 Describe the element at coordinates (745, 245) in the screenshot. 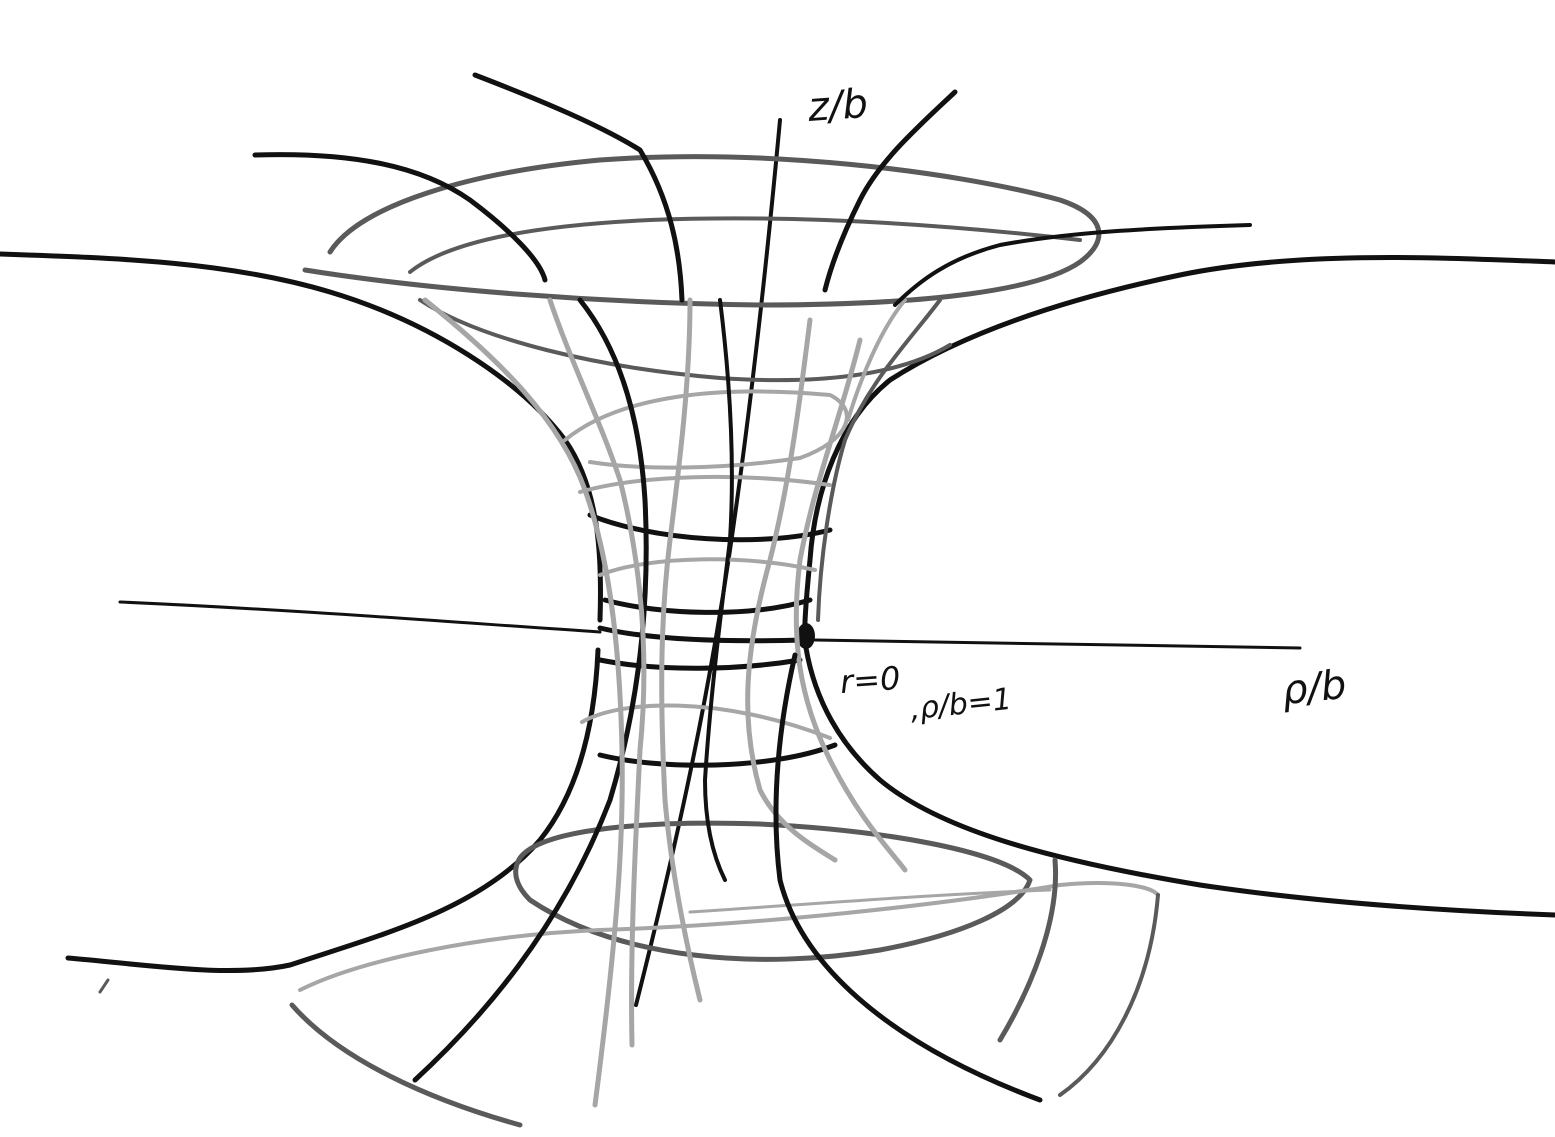

I see `top-rim-inner-back` at that location.